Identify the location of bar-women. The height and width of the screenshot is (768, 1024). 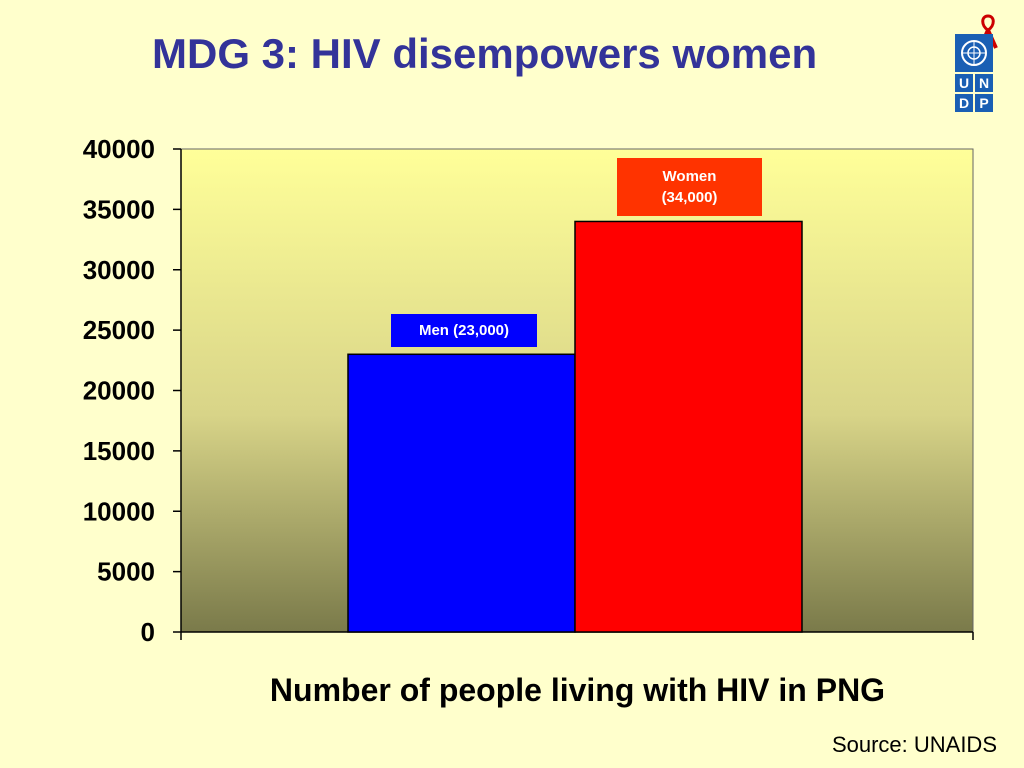
(688, 426).